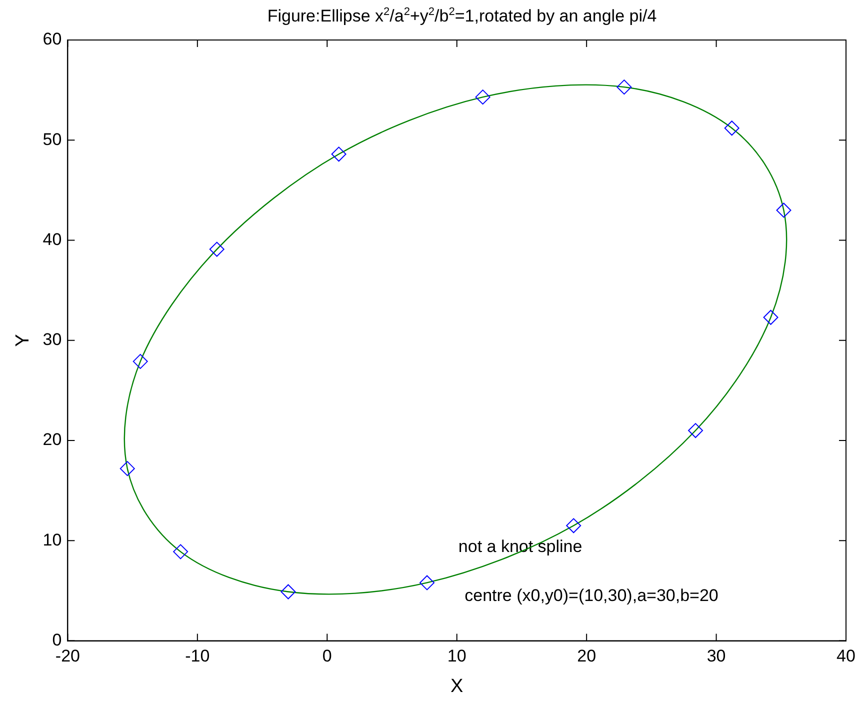 This screenshot has width=864, height=704. What do you see at coordinates (456, 656) in the screenshot?
I see `x-tick-label: 10` at bounding box center [456, 656].